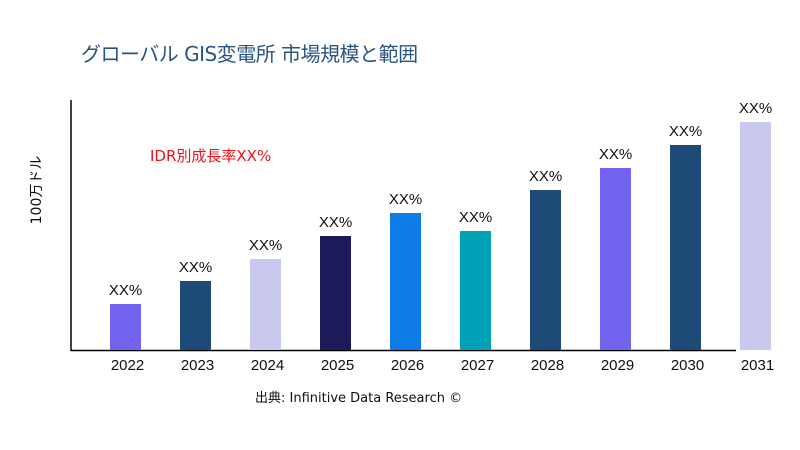 This screenshot has width=800, height=450. I want to click on bar-2030, so click(685, 247).